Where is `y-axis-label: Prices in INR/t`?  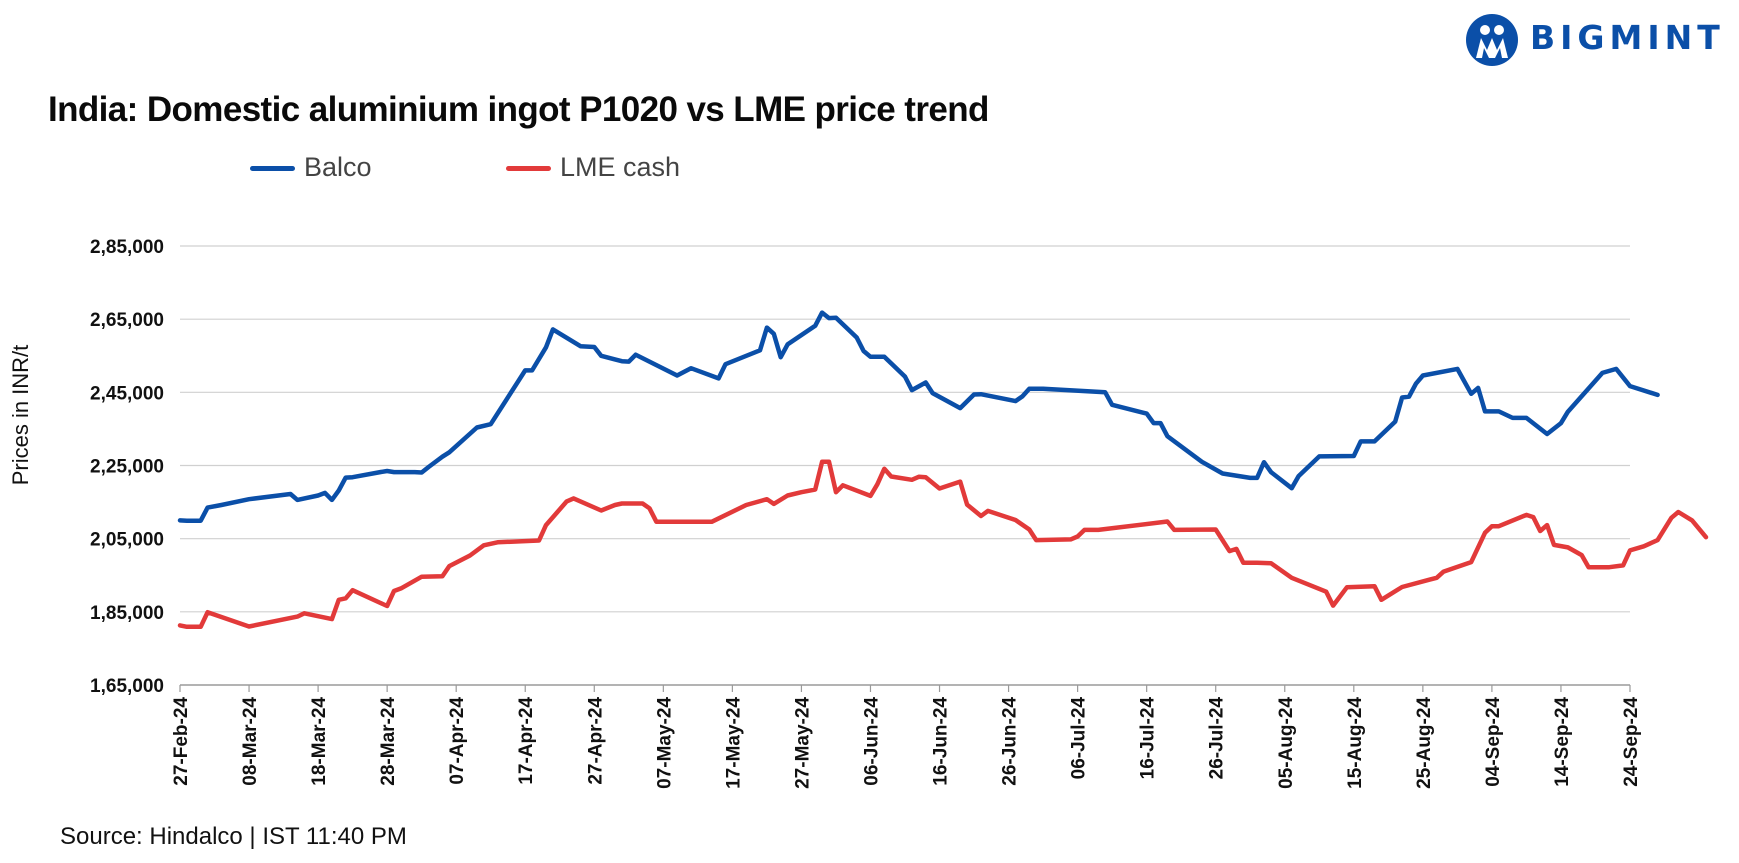
y-axis-label: Prices in INR/t is located at coordinates (20, 415).